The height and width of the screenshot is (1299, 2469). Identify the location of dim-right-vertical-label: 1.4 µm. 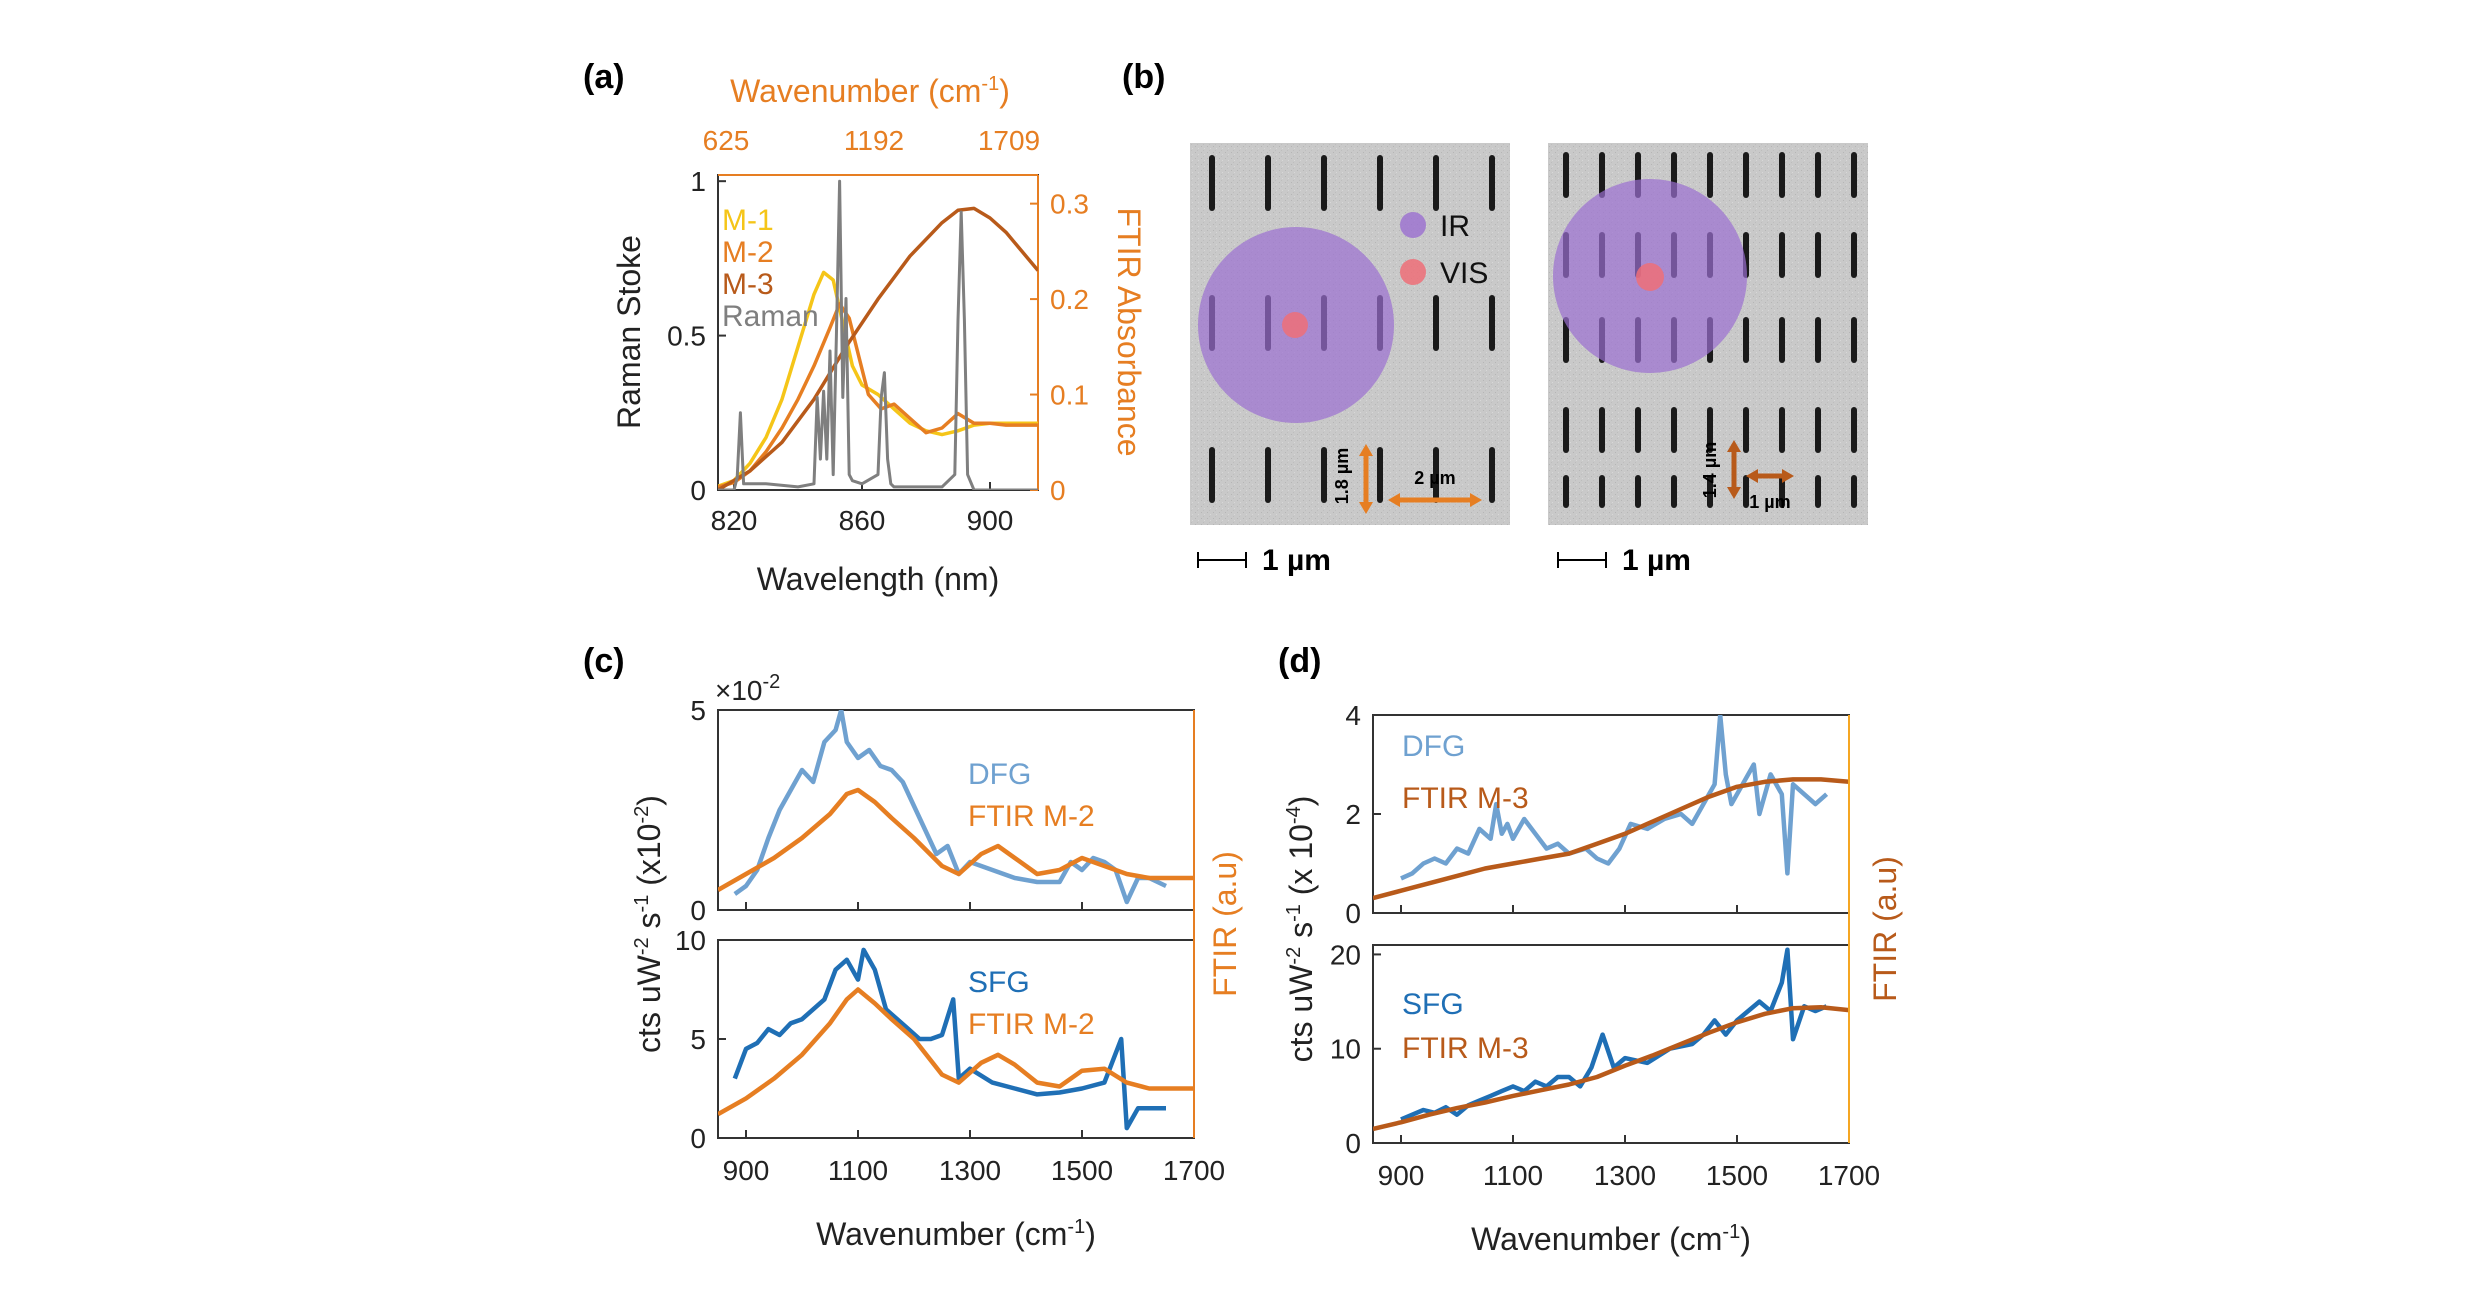
(1710, 470).